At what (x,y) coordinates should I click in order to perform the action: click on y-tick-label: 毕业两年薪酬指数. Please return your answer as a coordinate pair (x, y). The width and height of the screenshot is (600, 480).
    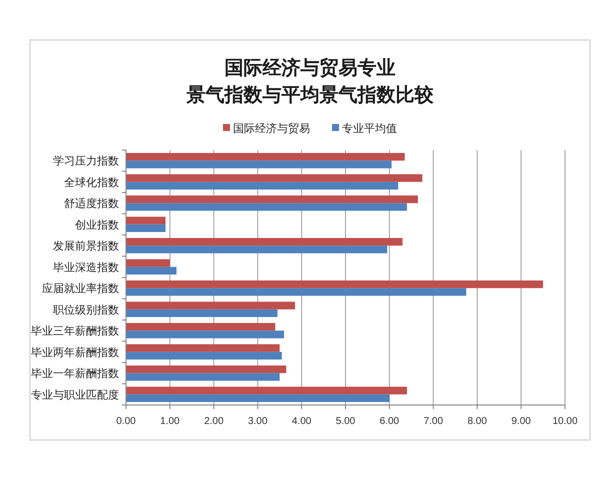
    Looking at the image, I should click on (75, 352).